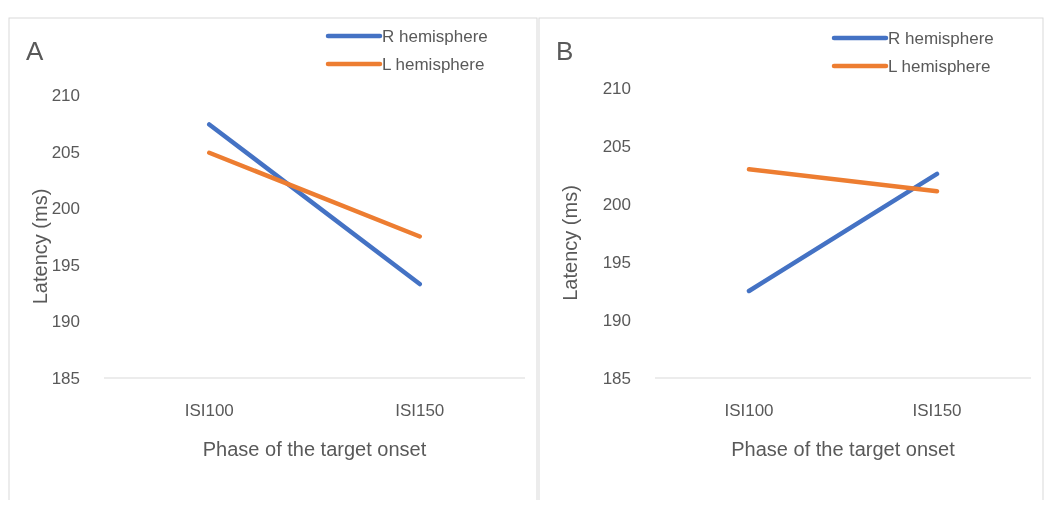 The width and height of the screenshot is (1052, 508). What do you see at coordinates (35, 51) in the screenshot?
I see `chart-title: A` at bounding box center [35, 51].